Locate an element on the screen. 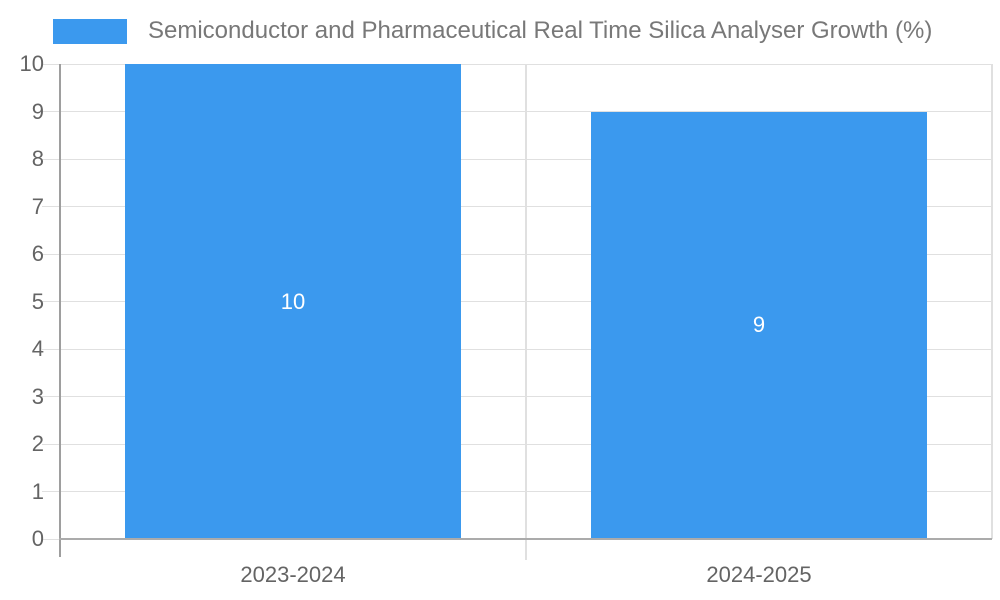  y-tick-label: 8 is located at coordinates (37, 158).